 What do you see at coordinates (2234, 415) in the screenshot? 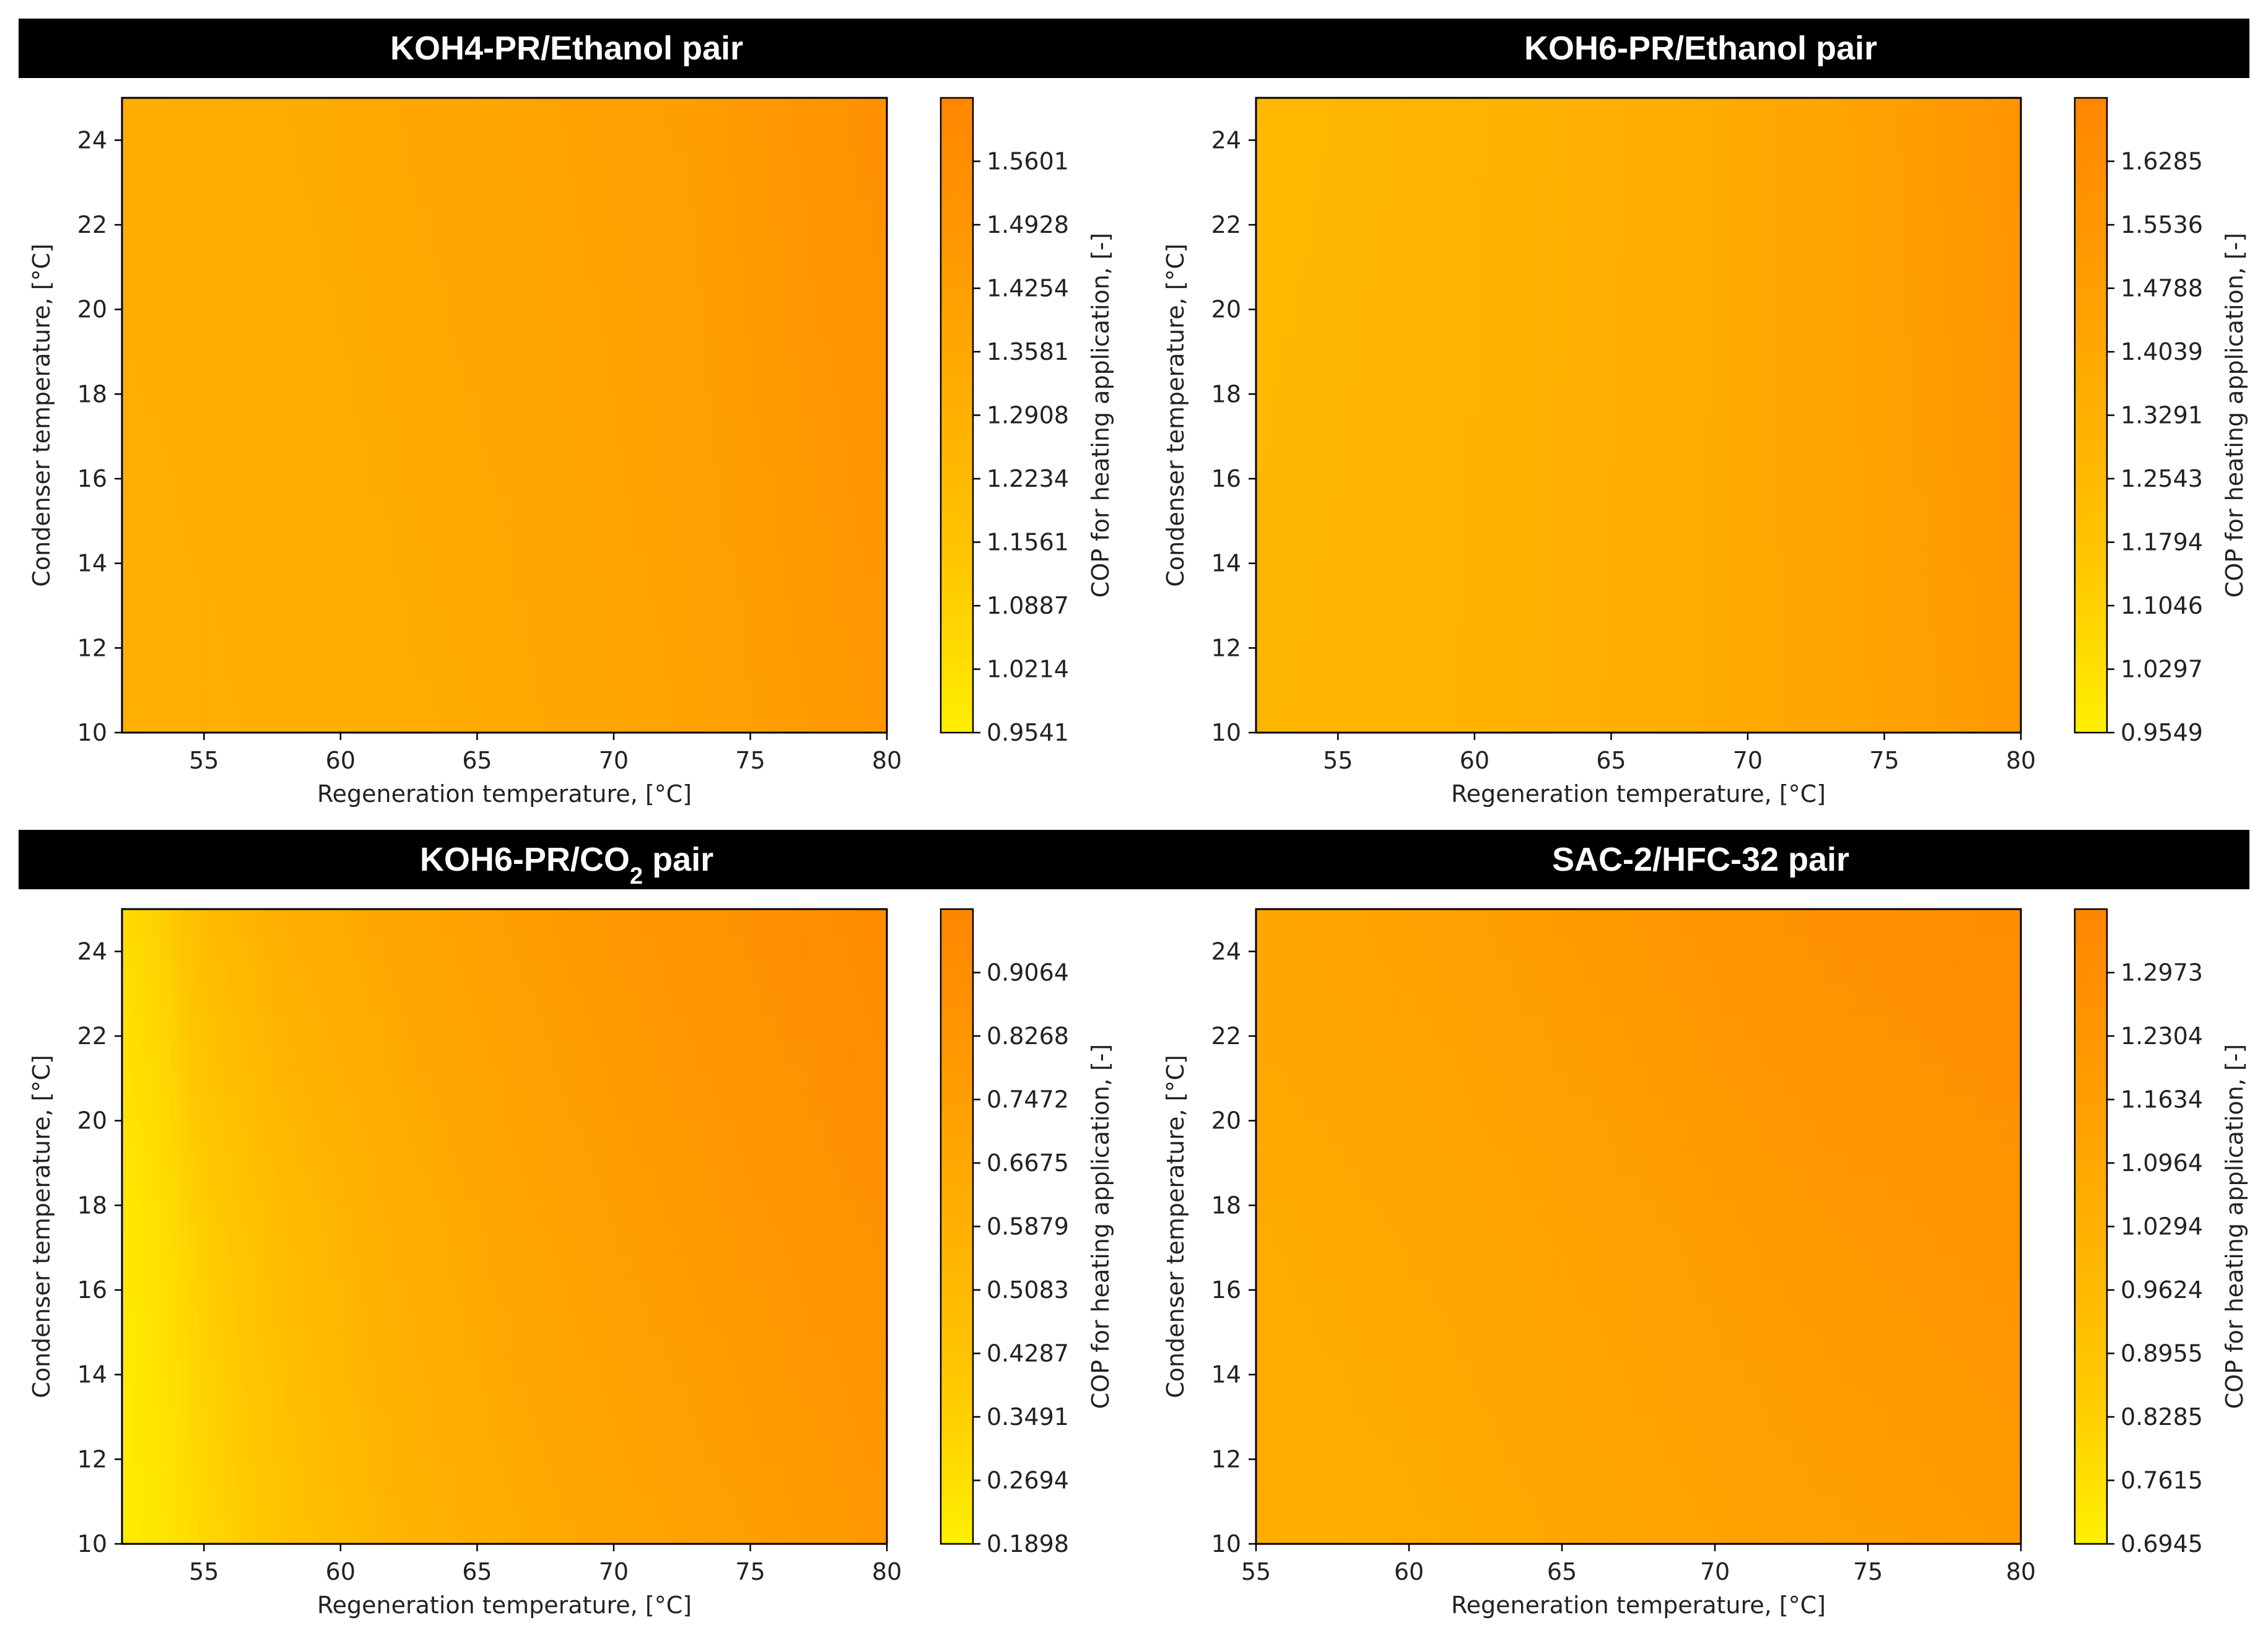
I see `colorbar-label: COP for heating application, [-]` at bounding box center [2234, 415].